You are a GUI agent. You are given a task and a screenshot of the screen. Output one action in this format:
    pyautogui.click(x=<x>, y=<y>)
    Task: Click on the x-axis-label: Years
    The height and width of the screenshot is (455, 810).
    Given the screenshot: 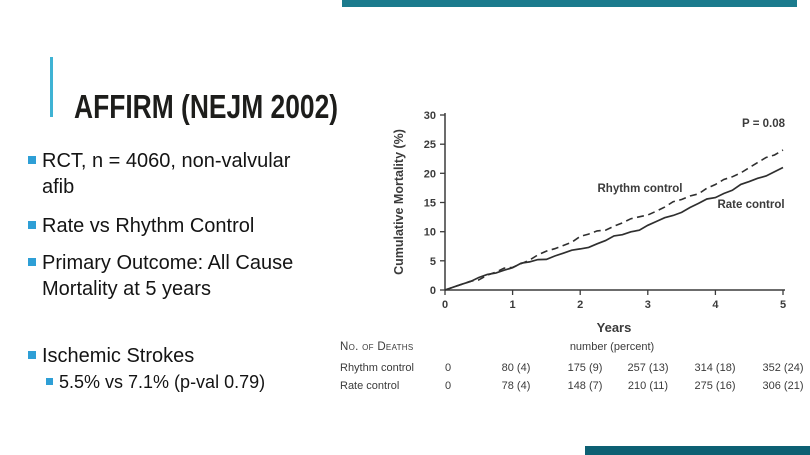 What is the action you would take?
    pyautogui.click(x=614, y=327)
    